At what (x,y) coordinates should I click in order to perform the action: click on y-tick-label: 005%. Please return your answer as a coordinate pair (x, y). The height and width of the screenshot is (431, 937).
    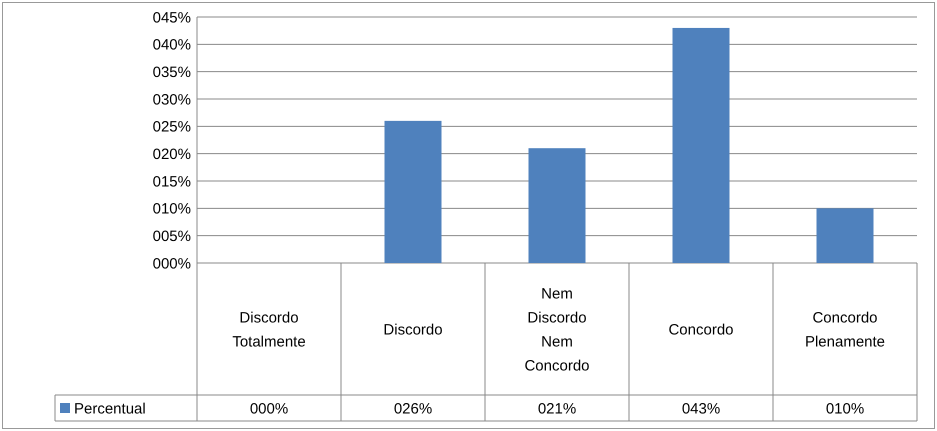
    Looking at the image, I should click on (171, 236).